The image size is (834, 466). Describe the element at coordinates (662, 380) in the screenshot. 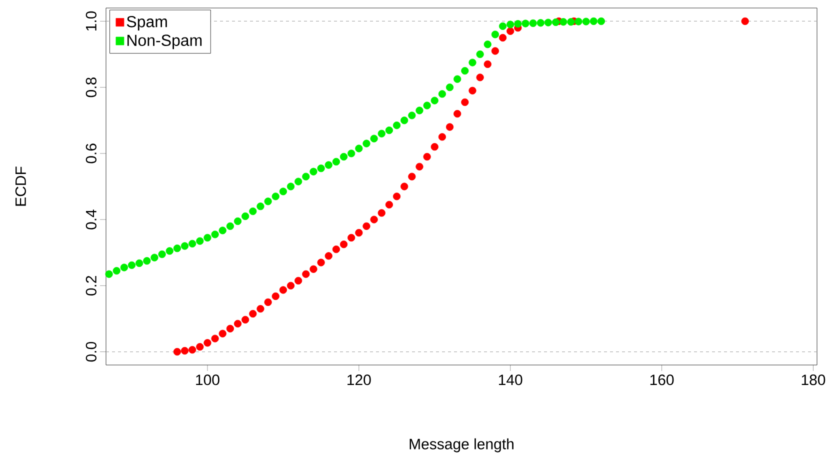

I see `x-tick-label: 160` at that location.